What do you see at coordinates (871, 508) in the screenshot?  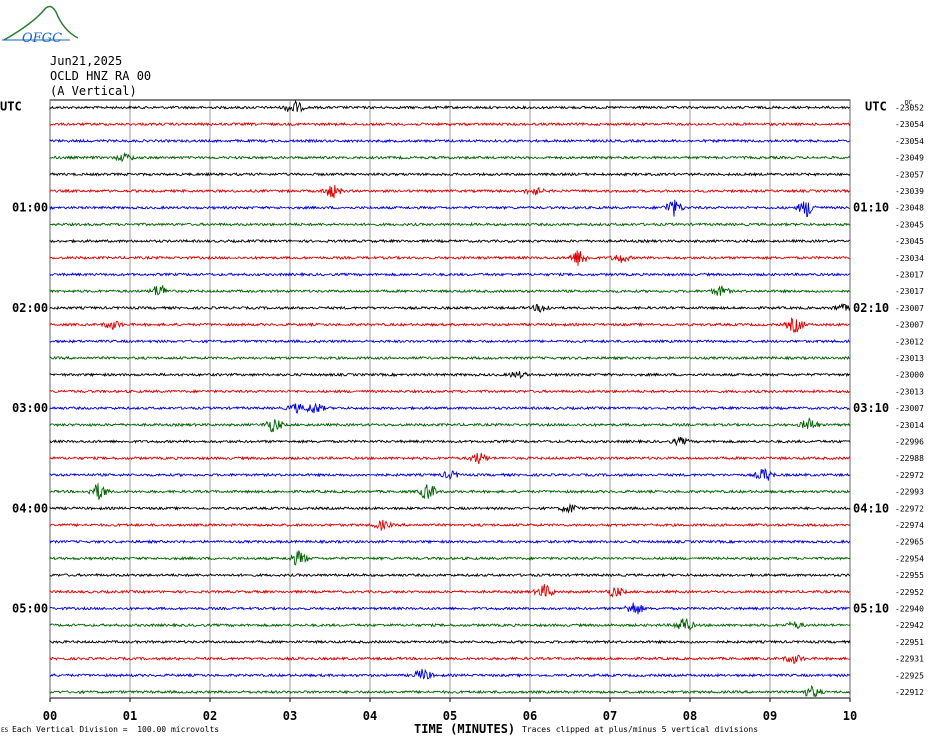 I see `right-hour-label: 04:10` at bounding box center [871, 508].